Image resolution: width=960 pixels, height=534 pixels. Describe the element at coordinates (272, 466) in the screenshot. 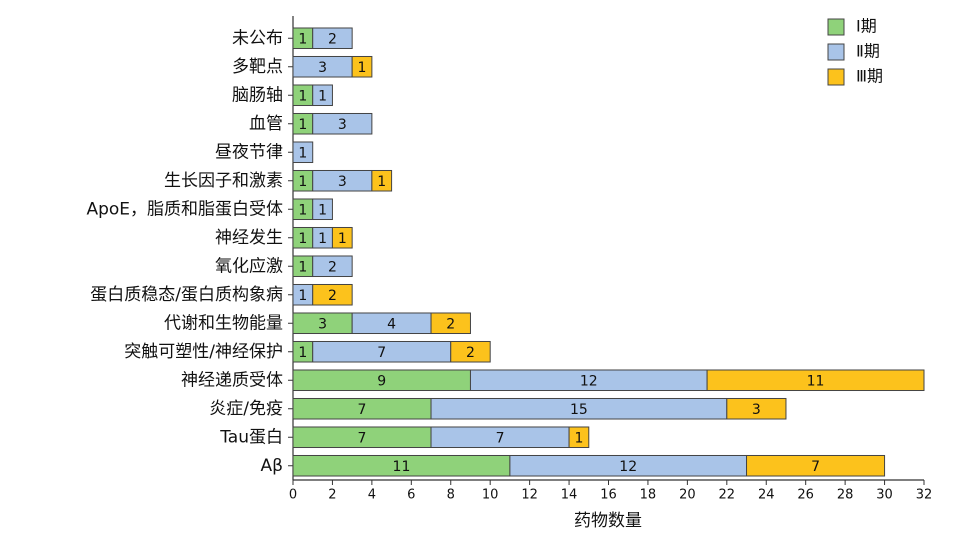

I see `y-tick-label: Aβ` at that location.